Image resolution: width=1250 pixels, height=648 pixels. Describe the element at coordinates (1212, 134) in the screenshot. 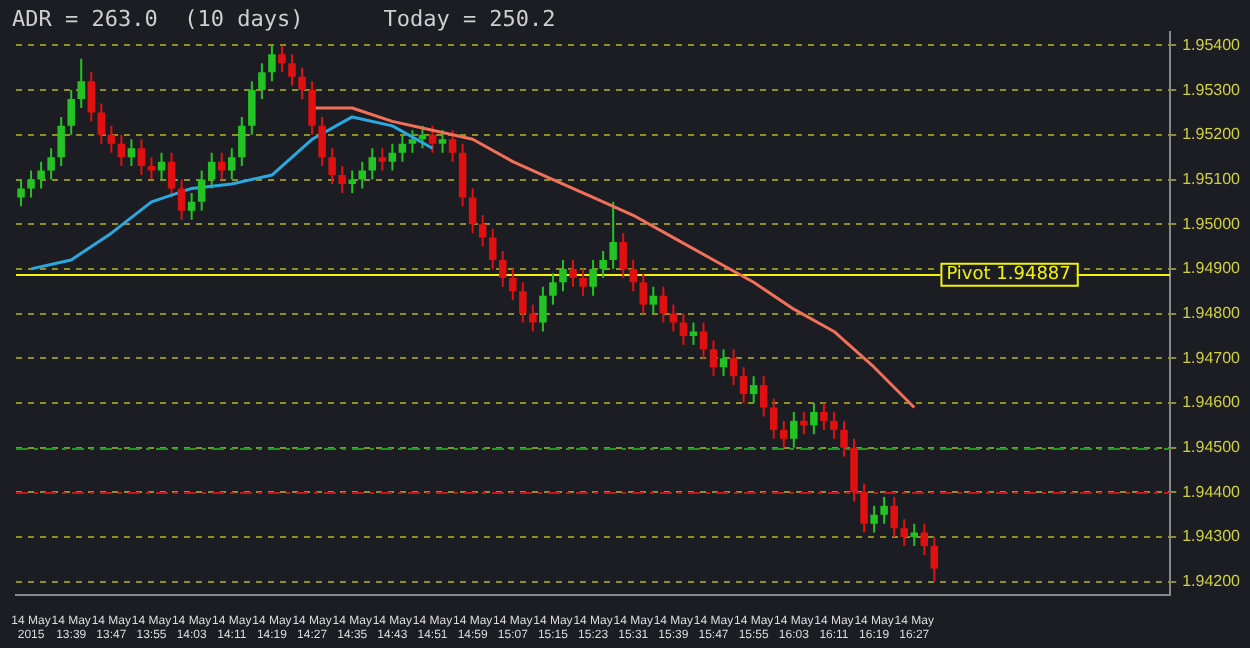

I see `y-tick-label: 1.95200` at that location.